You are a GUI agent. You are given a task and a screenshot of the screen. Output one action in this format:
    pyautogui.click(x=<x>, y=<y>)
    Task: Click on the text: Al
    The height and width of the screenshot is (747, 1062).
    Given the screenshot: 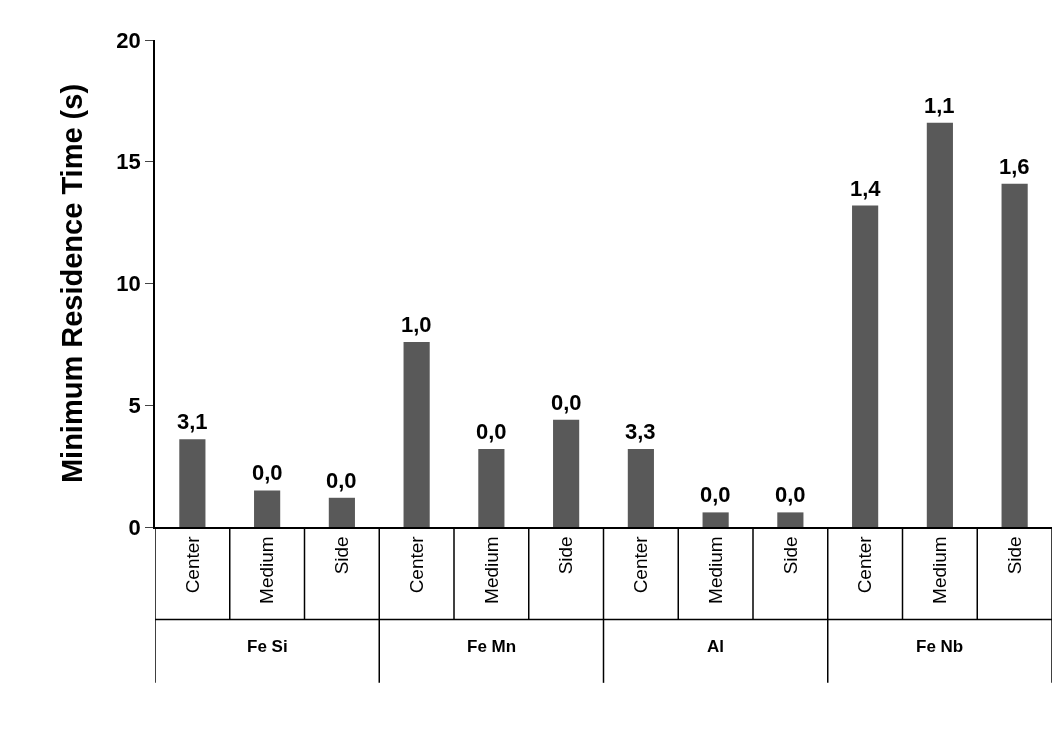 What is the action you would take?
    pyautogui.click(x=715, y=646)
    